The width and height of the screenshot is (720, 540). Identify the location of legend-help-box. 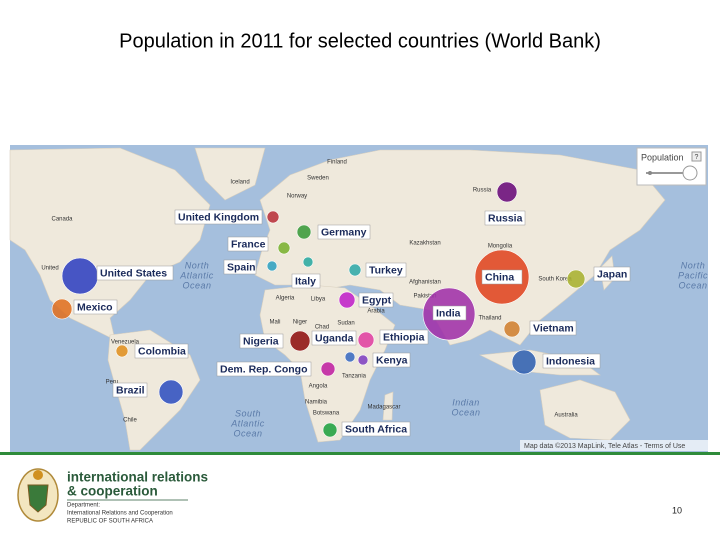
(696, 156).